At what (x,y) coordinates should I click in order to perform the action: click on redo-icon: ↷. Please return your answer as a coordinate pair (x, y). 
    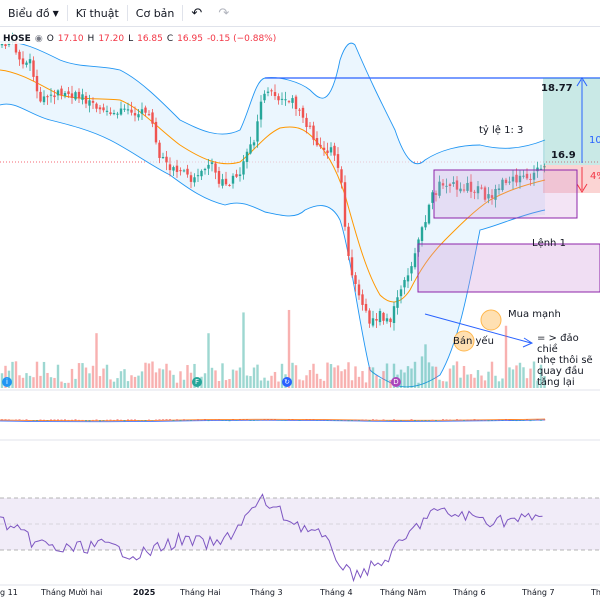
    Looking at the image, I should click on (224, 13).